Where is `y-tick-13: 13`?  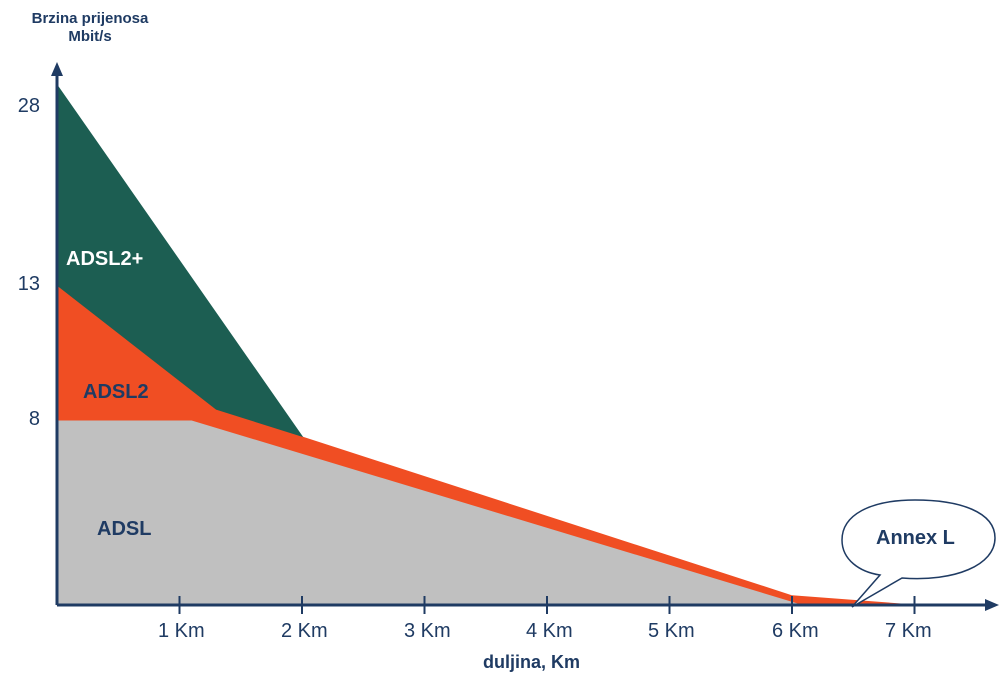
y-tick-13: 13 is located at coordinates (28, 284).